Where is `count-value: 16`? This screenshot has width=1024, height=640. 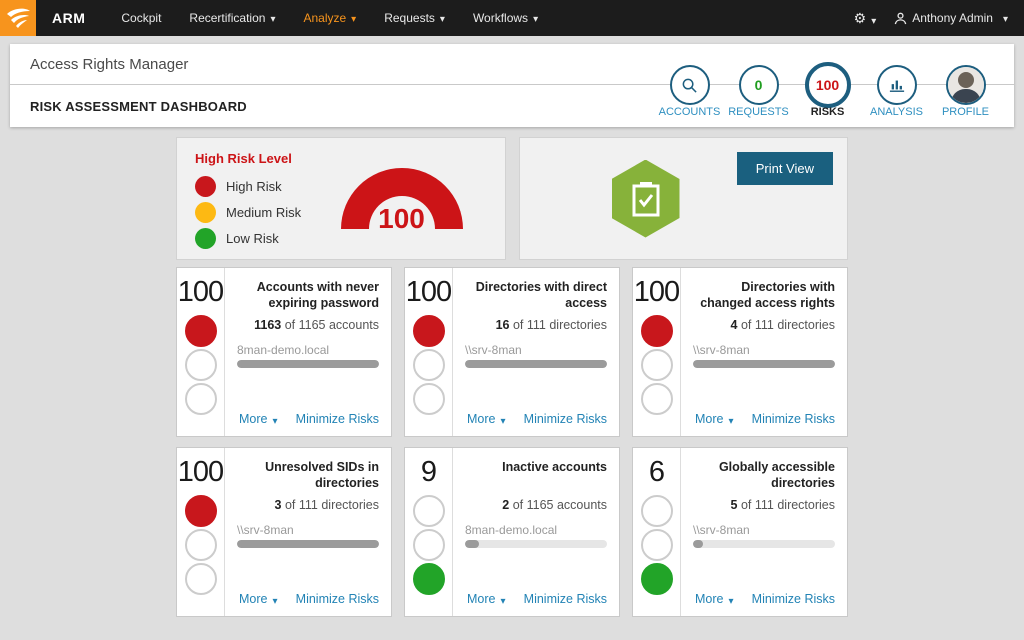 count-value: 16 is located at coordinates (502, 325).